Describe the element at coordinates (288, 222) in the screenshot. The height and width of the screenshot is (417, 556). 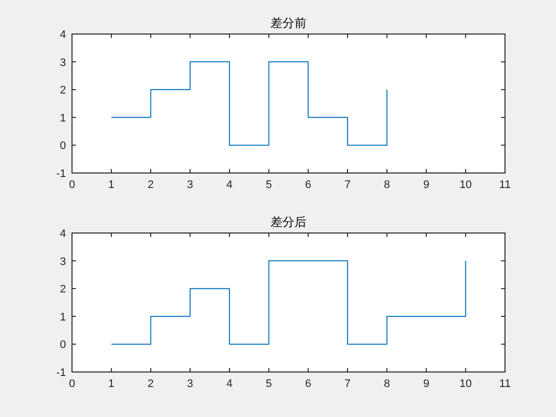
I see `chart-title: 差分后` at that location.